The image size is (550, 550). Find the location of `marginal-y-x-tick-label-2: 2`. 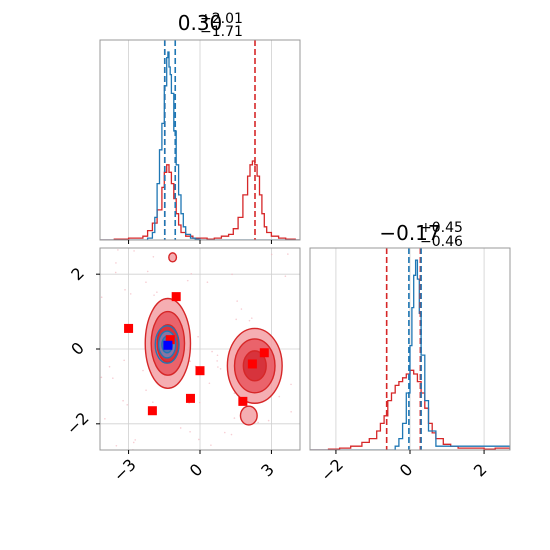

marginal-y-x-tick-label-2: 2 is located at coordinates (480, 470).